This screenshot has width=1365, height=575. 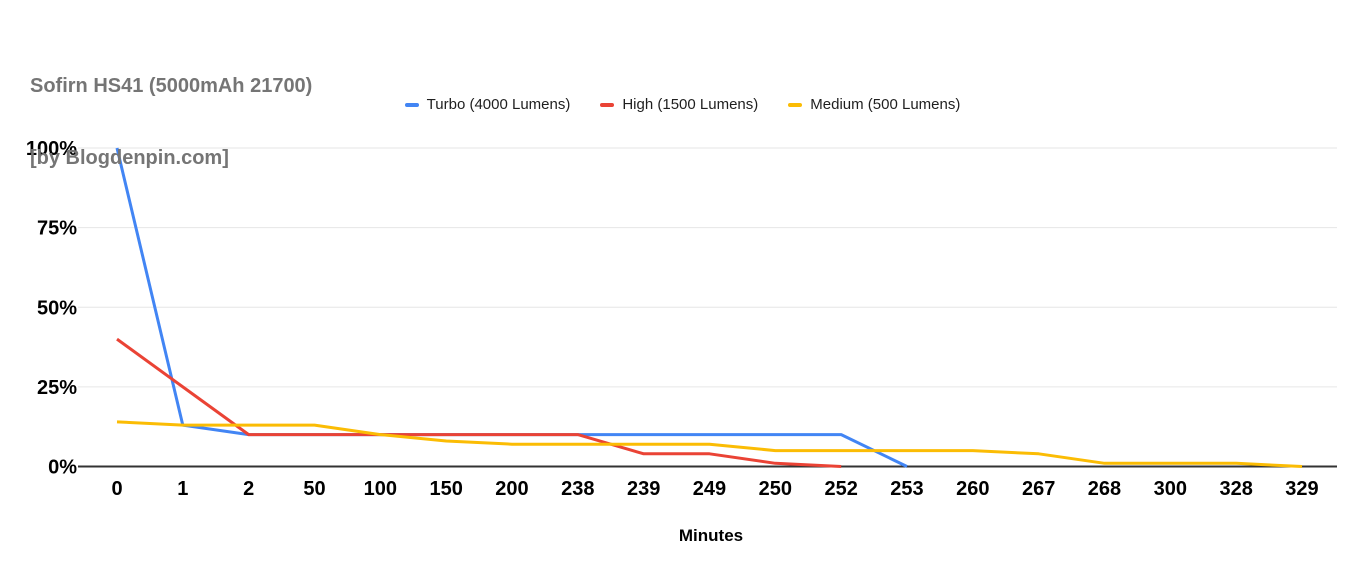 What do you see at coordinates (380, 489) in the screenshot?
I see `x-axis-label: 100` at bounding box center [380, 489].